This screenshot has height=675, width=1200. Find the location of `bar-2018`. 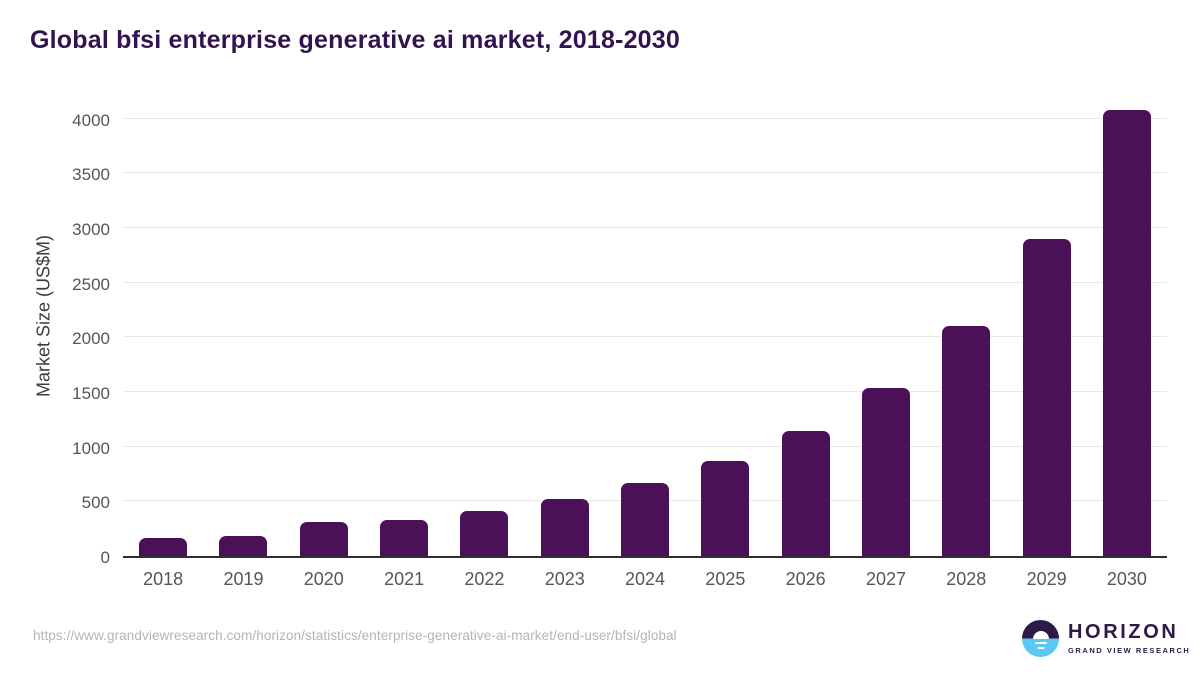

bar-2018 is located at coordinates (163, 546).